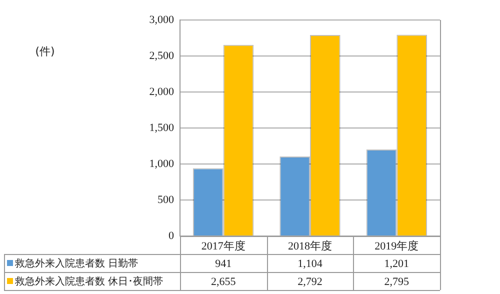 The width and height of the screenshot is (500, 294). Describe the element at coordinates (161, 128) in the screenshot. I see `y-tick-label: 1,500` at that location.